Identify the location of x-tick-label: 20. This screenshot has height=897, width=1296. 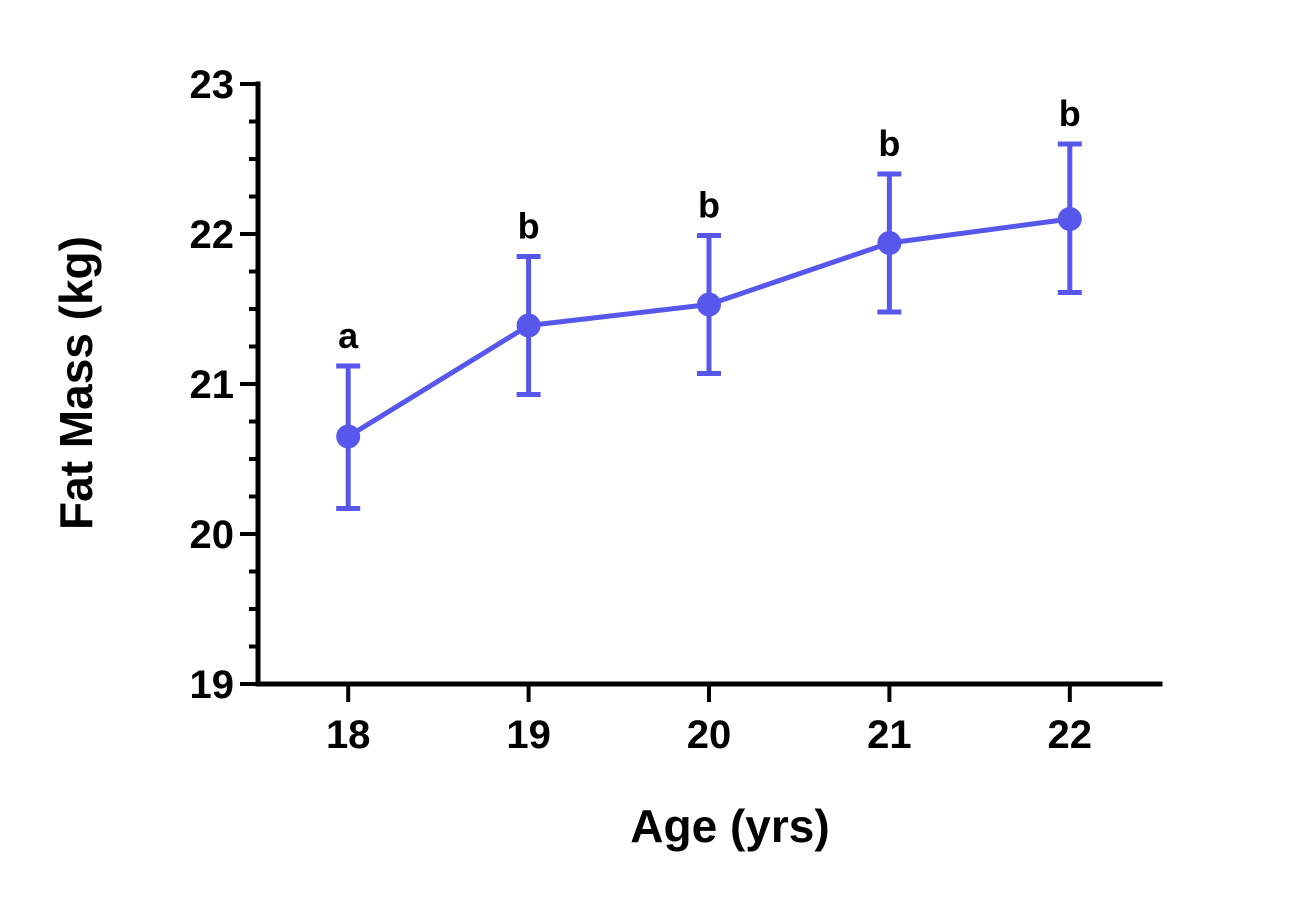
(709, 735).